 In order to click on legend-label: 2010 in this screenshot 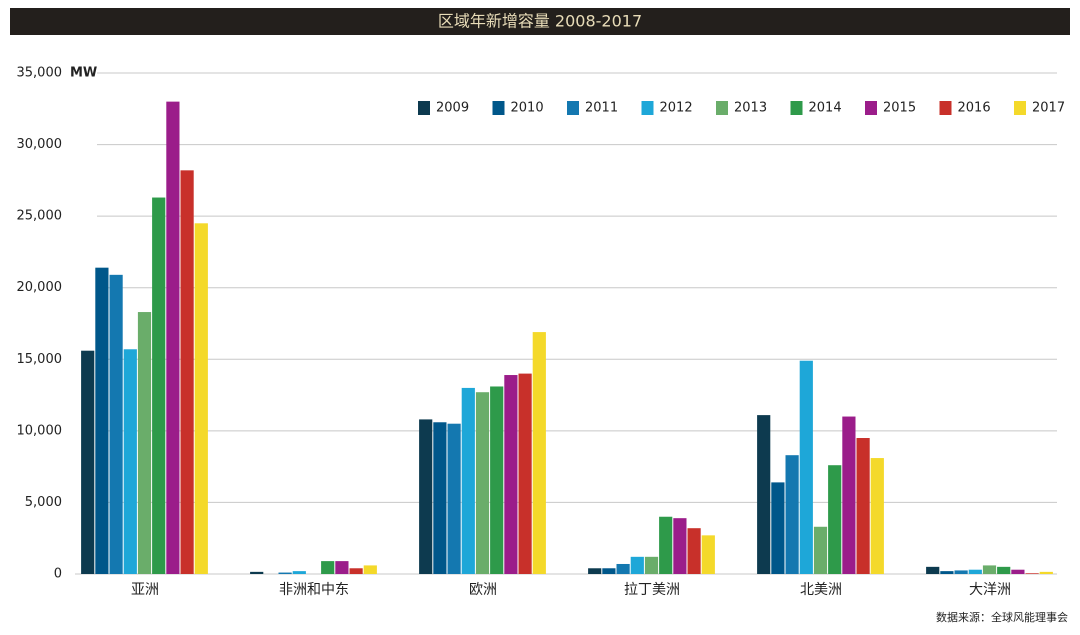, I will do `click(527, 108)`.